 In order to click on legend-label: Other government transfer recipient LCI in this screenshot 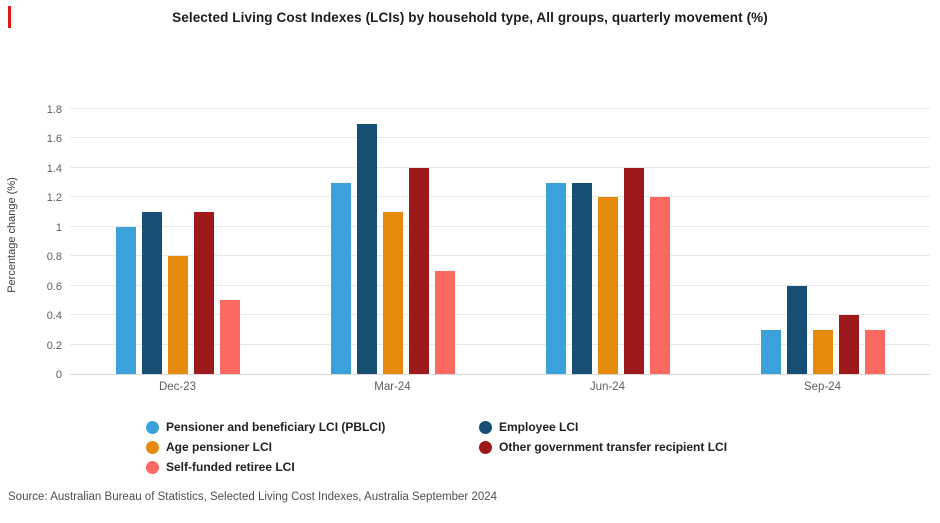, I will do `click(613, 447)`.